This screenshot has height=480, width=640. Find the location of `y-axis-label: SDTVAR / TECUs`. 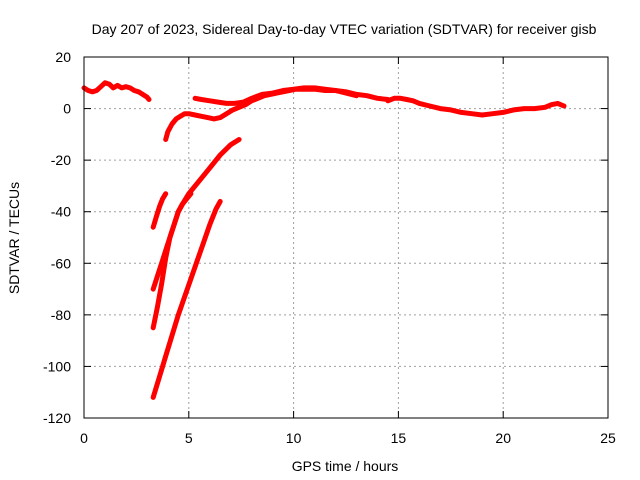

y-axis-label: SDTVAR / TECUs is located at coordinates (14, 238).